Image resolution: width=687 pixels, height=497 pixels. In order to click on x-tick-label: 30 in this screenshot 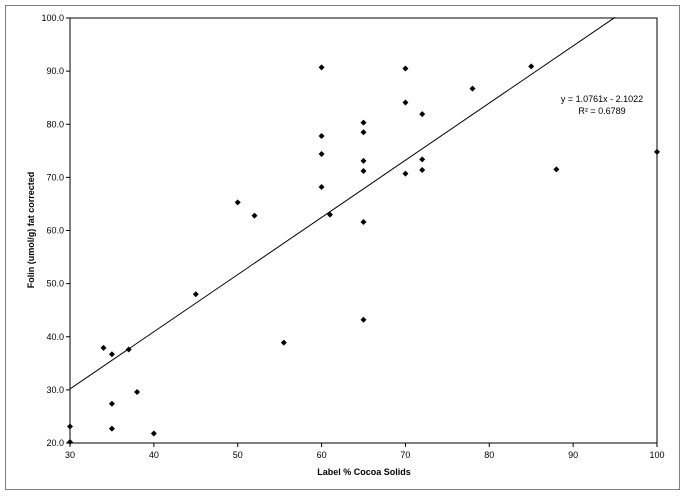, I will do `click(70, 455)`.